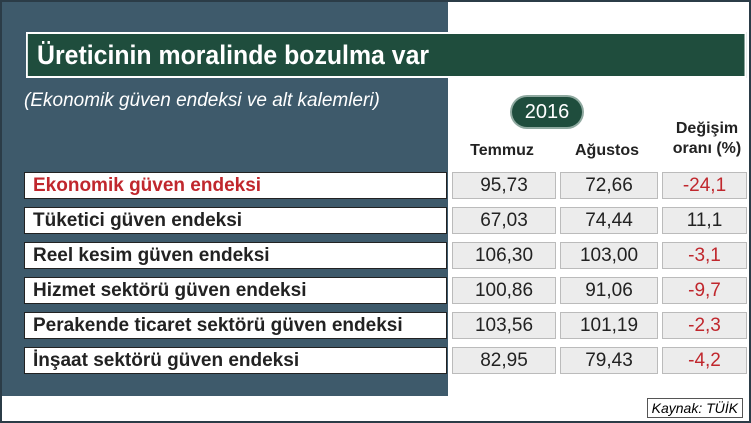  Describe the element at coordinates (704, 220) in the screenshot. I see `cell: 11,1` at that location.